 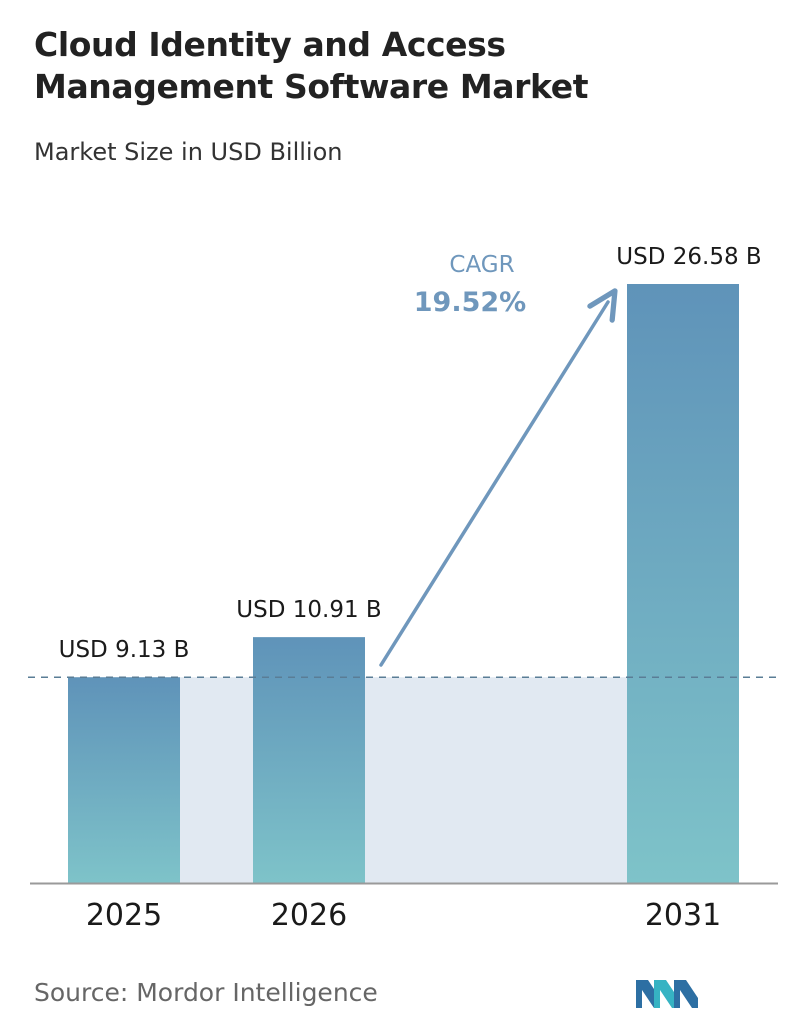 What do you see at coordinates (498, 477) in the screenshot?
I see `cagr-arrow` at bounding box center [498, 477].